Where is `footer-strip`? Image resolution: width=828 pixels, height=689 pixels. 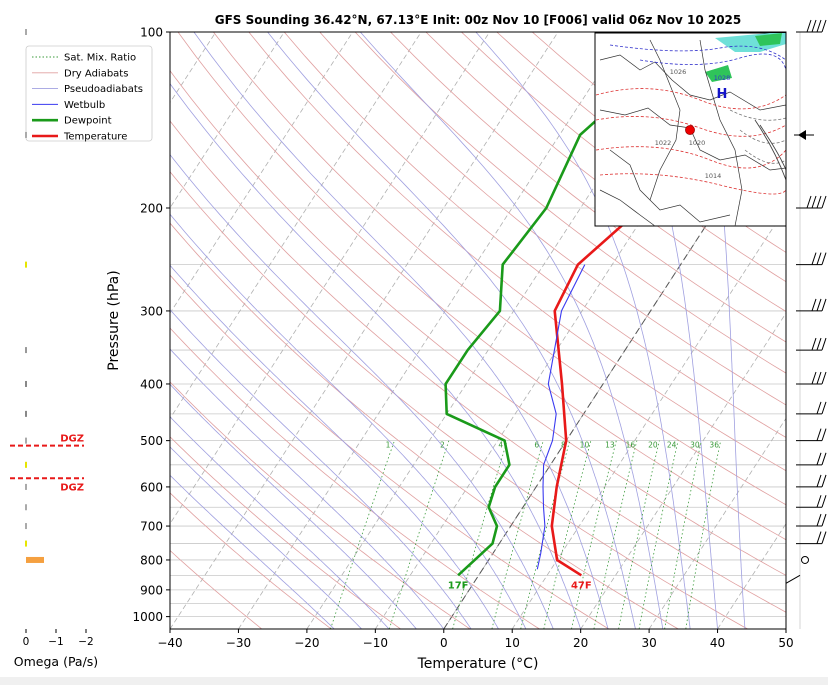 footer-strip is located at coordinates (414, 681).